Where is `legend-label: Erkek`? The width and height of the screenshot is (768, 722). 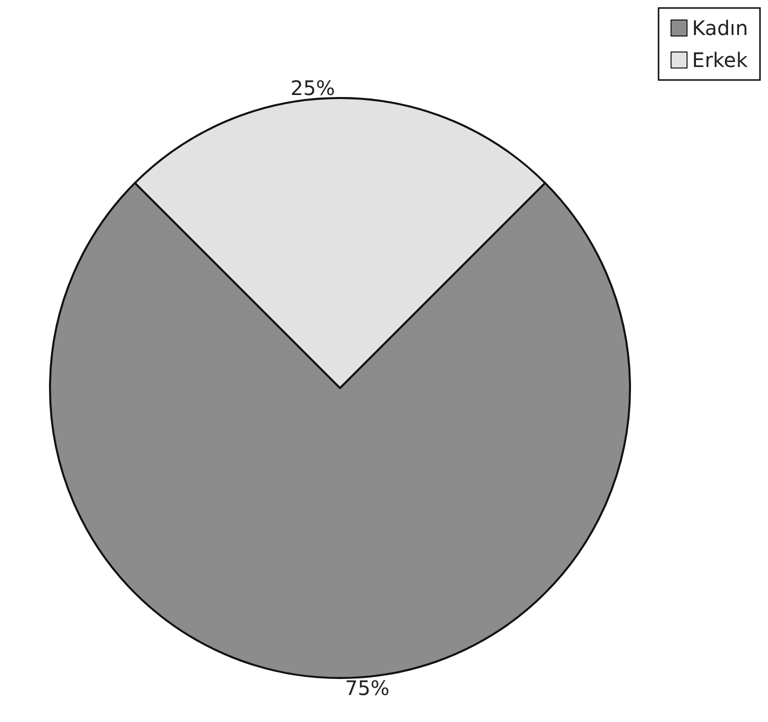 legend-label: Erkek is located at coordinates (720, 60).